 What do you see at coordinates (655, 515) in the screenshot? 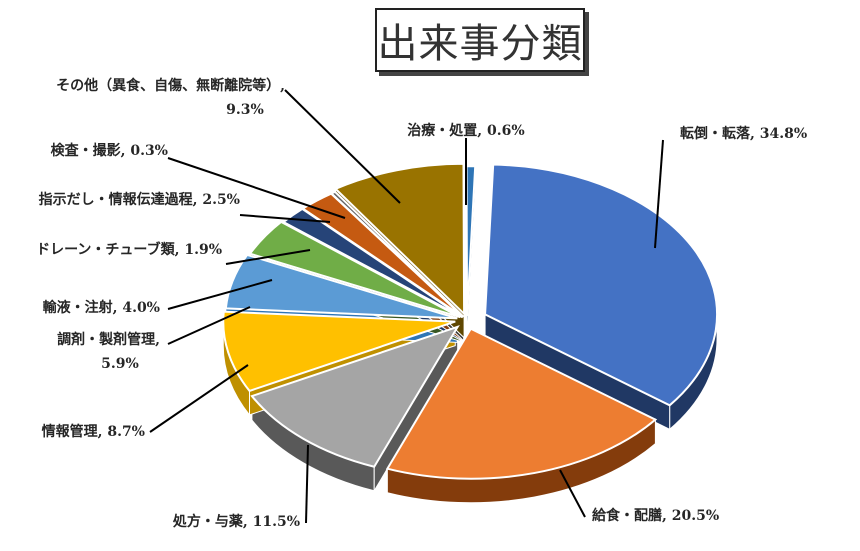
I see `slice-label-1: 給食・配膳, 20.5%` at bounding box center [655, 515].